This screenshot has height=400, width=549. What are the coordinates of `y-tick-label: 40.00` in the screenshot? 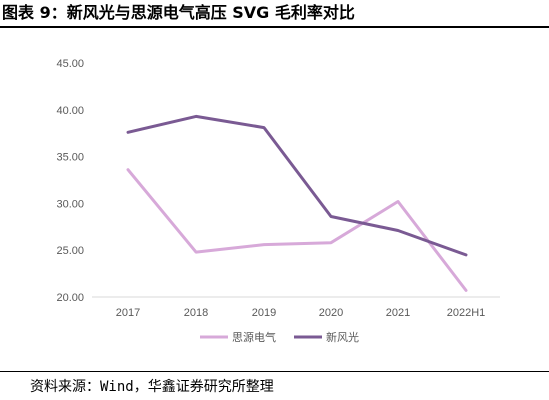 It's located at (70, 111).